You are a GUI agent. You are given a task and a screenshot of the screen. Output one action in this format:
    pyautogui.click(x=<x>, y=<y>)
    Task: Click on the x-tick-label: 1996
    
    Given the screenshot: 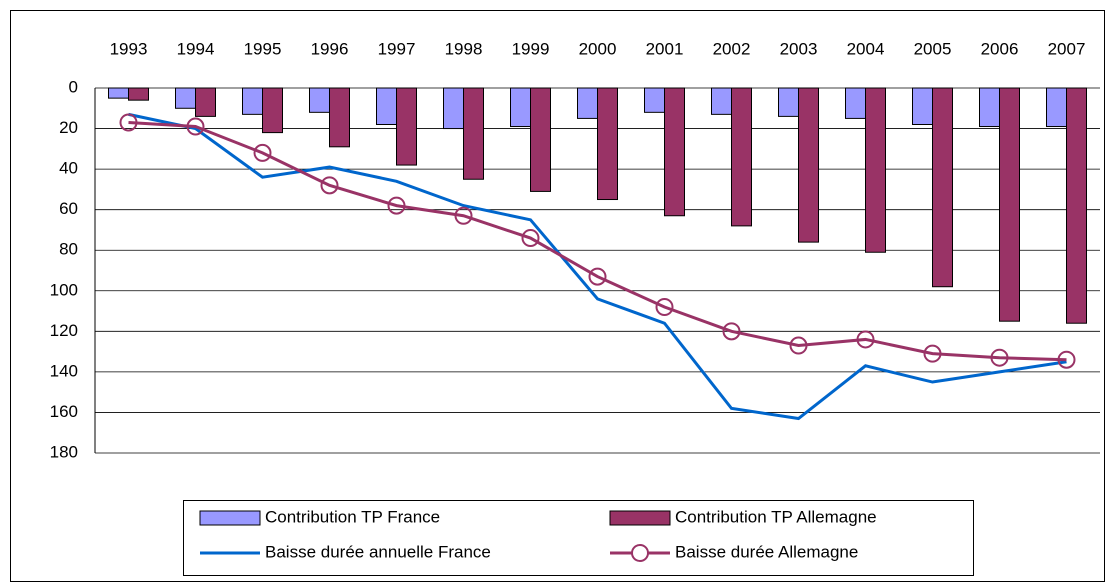 What is the action you would take?
    pyautogui.click(x=330, y=48)
    